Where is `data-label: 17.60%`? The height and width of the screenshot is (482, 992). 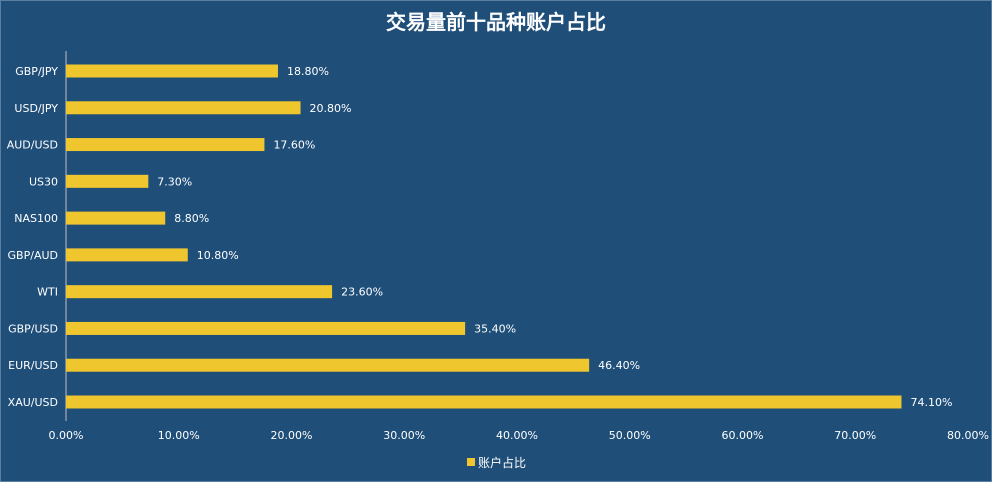
data-label: 17.60% is located at coordinates (294, 145).